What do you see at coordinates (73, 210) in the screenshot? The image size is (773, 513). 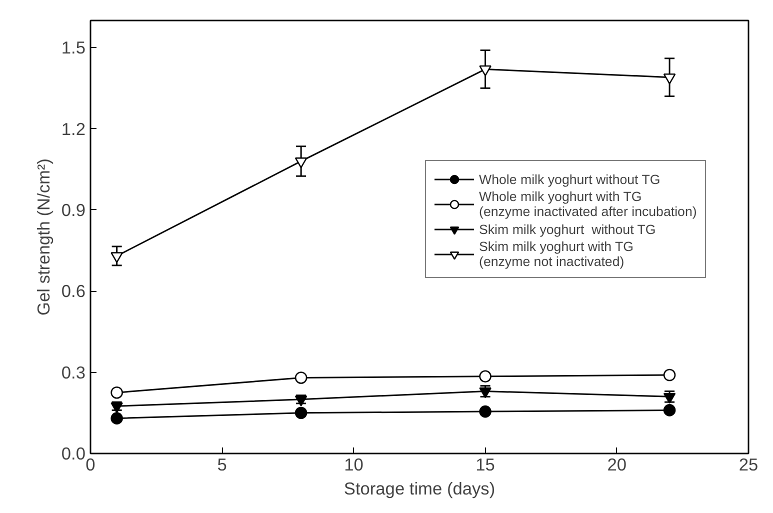 I see `y-tick-label: 0.9` at bounding box center [73, 210].